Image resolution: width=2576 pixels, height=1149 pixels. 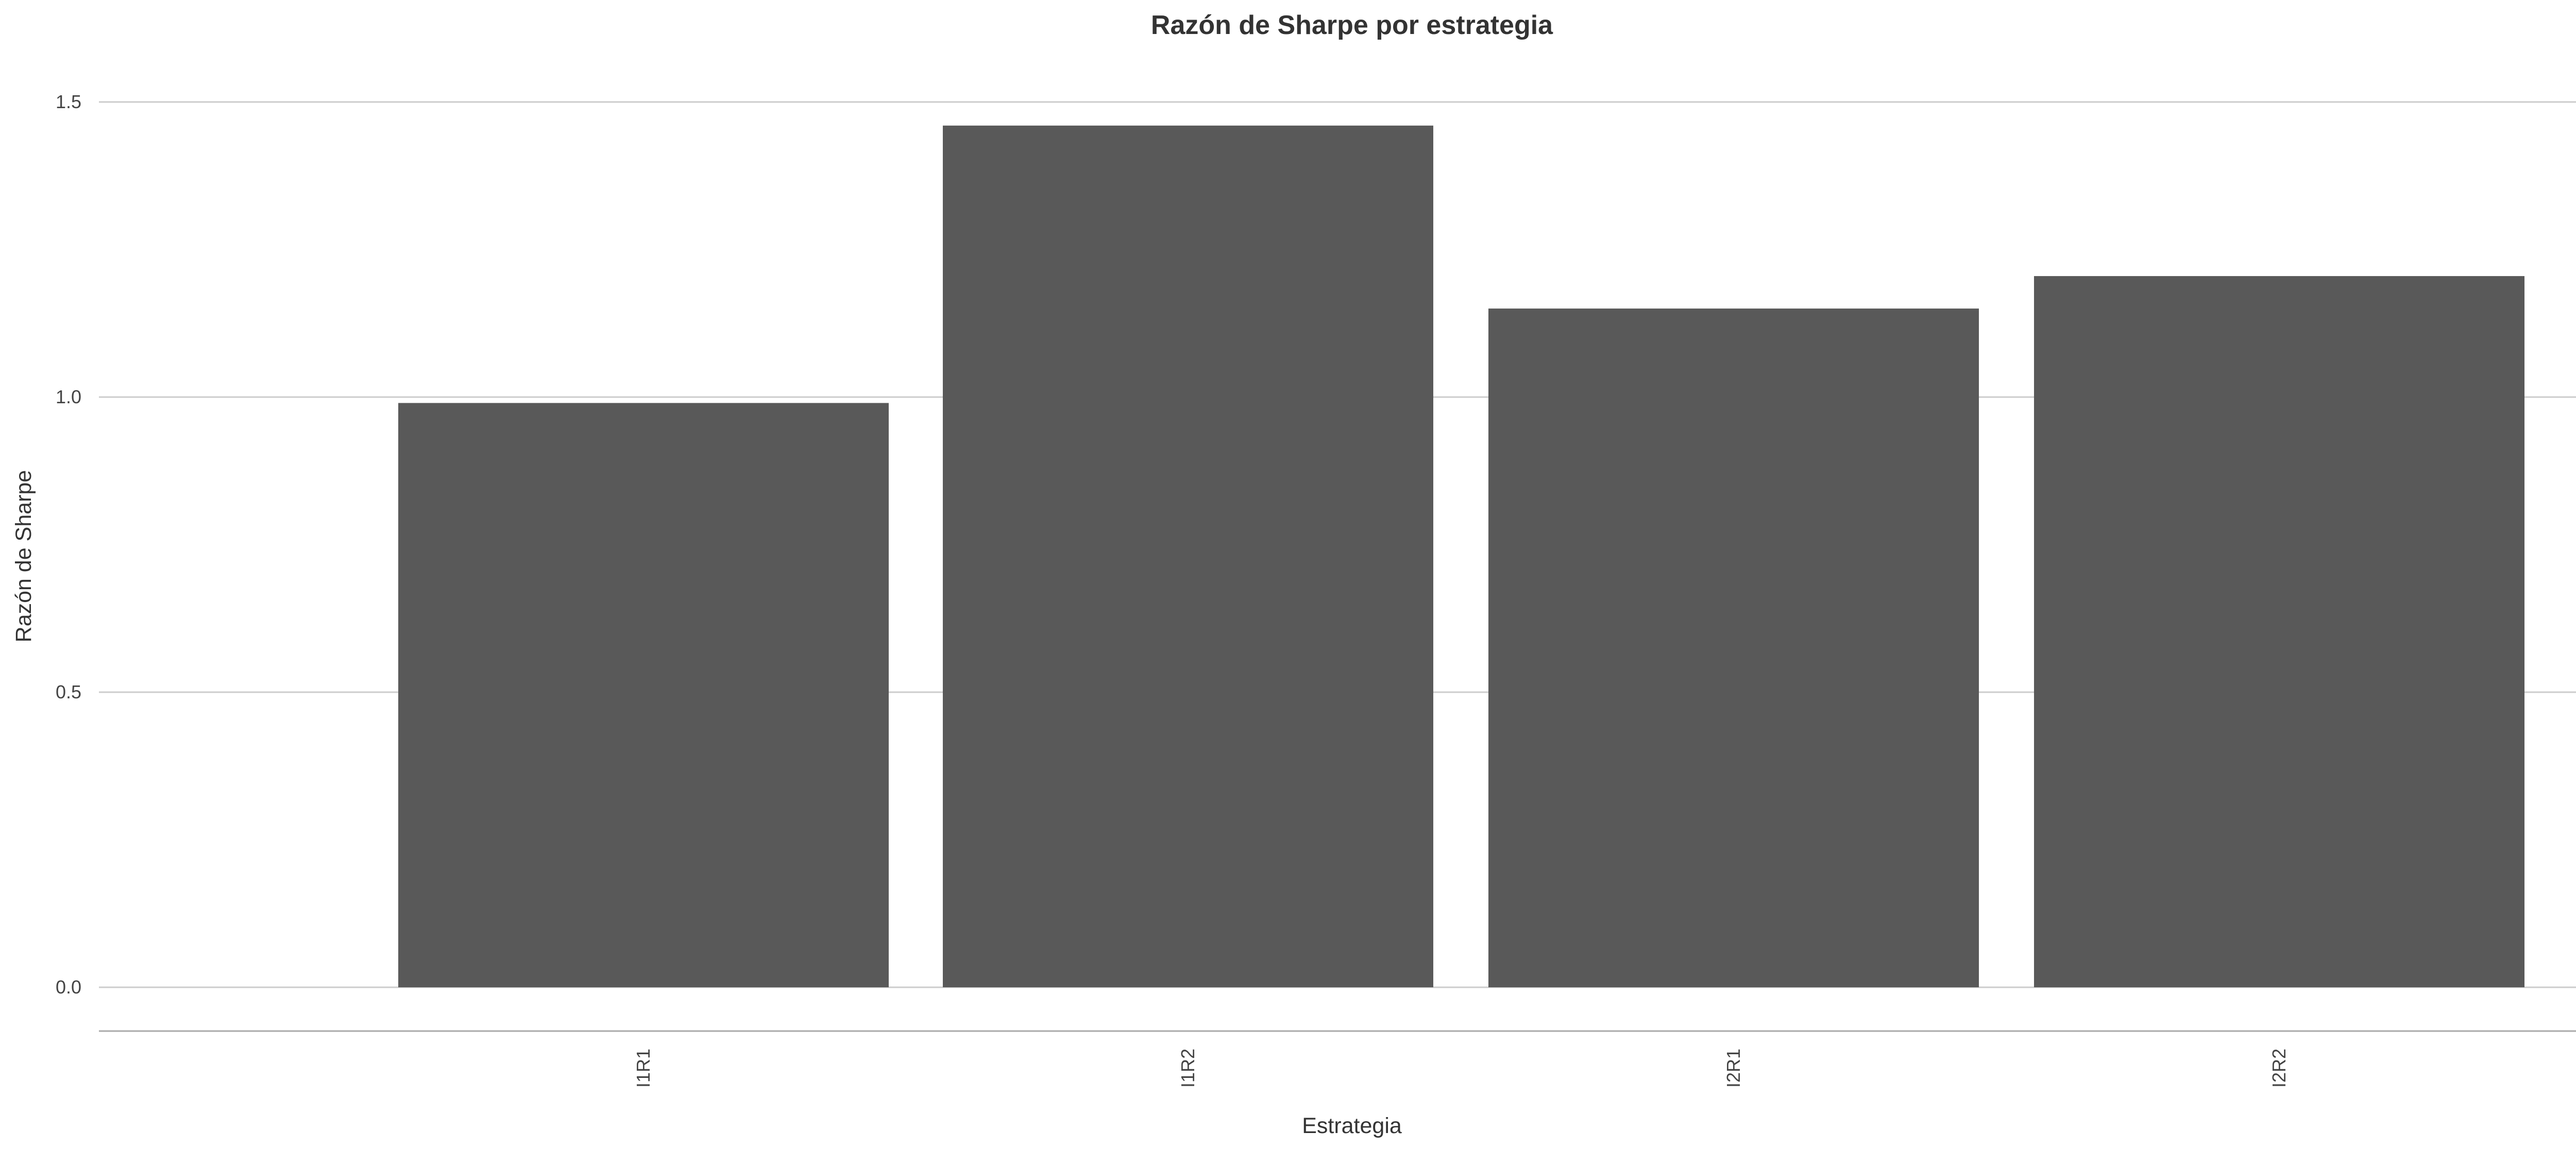 I want to click on bar-i2r2, so click(x=2279, y=631).